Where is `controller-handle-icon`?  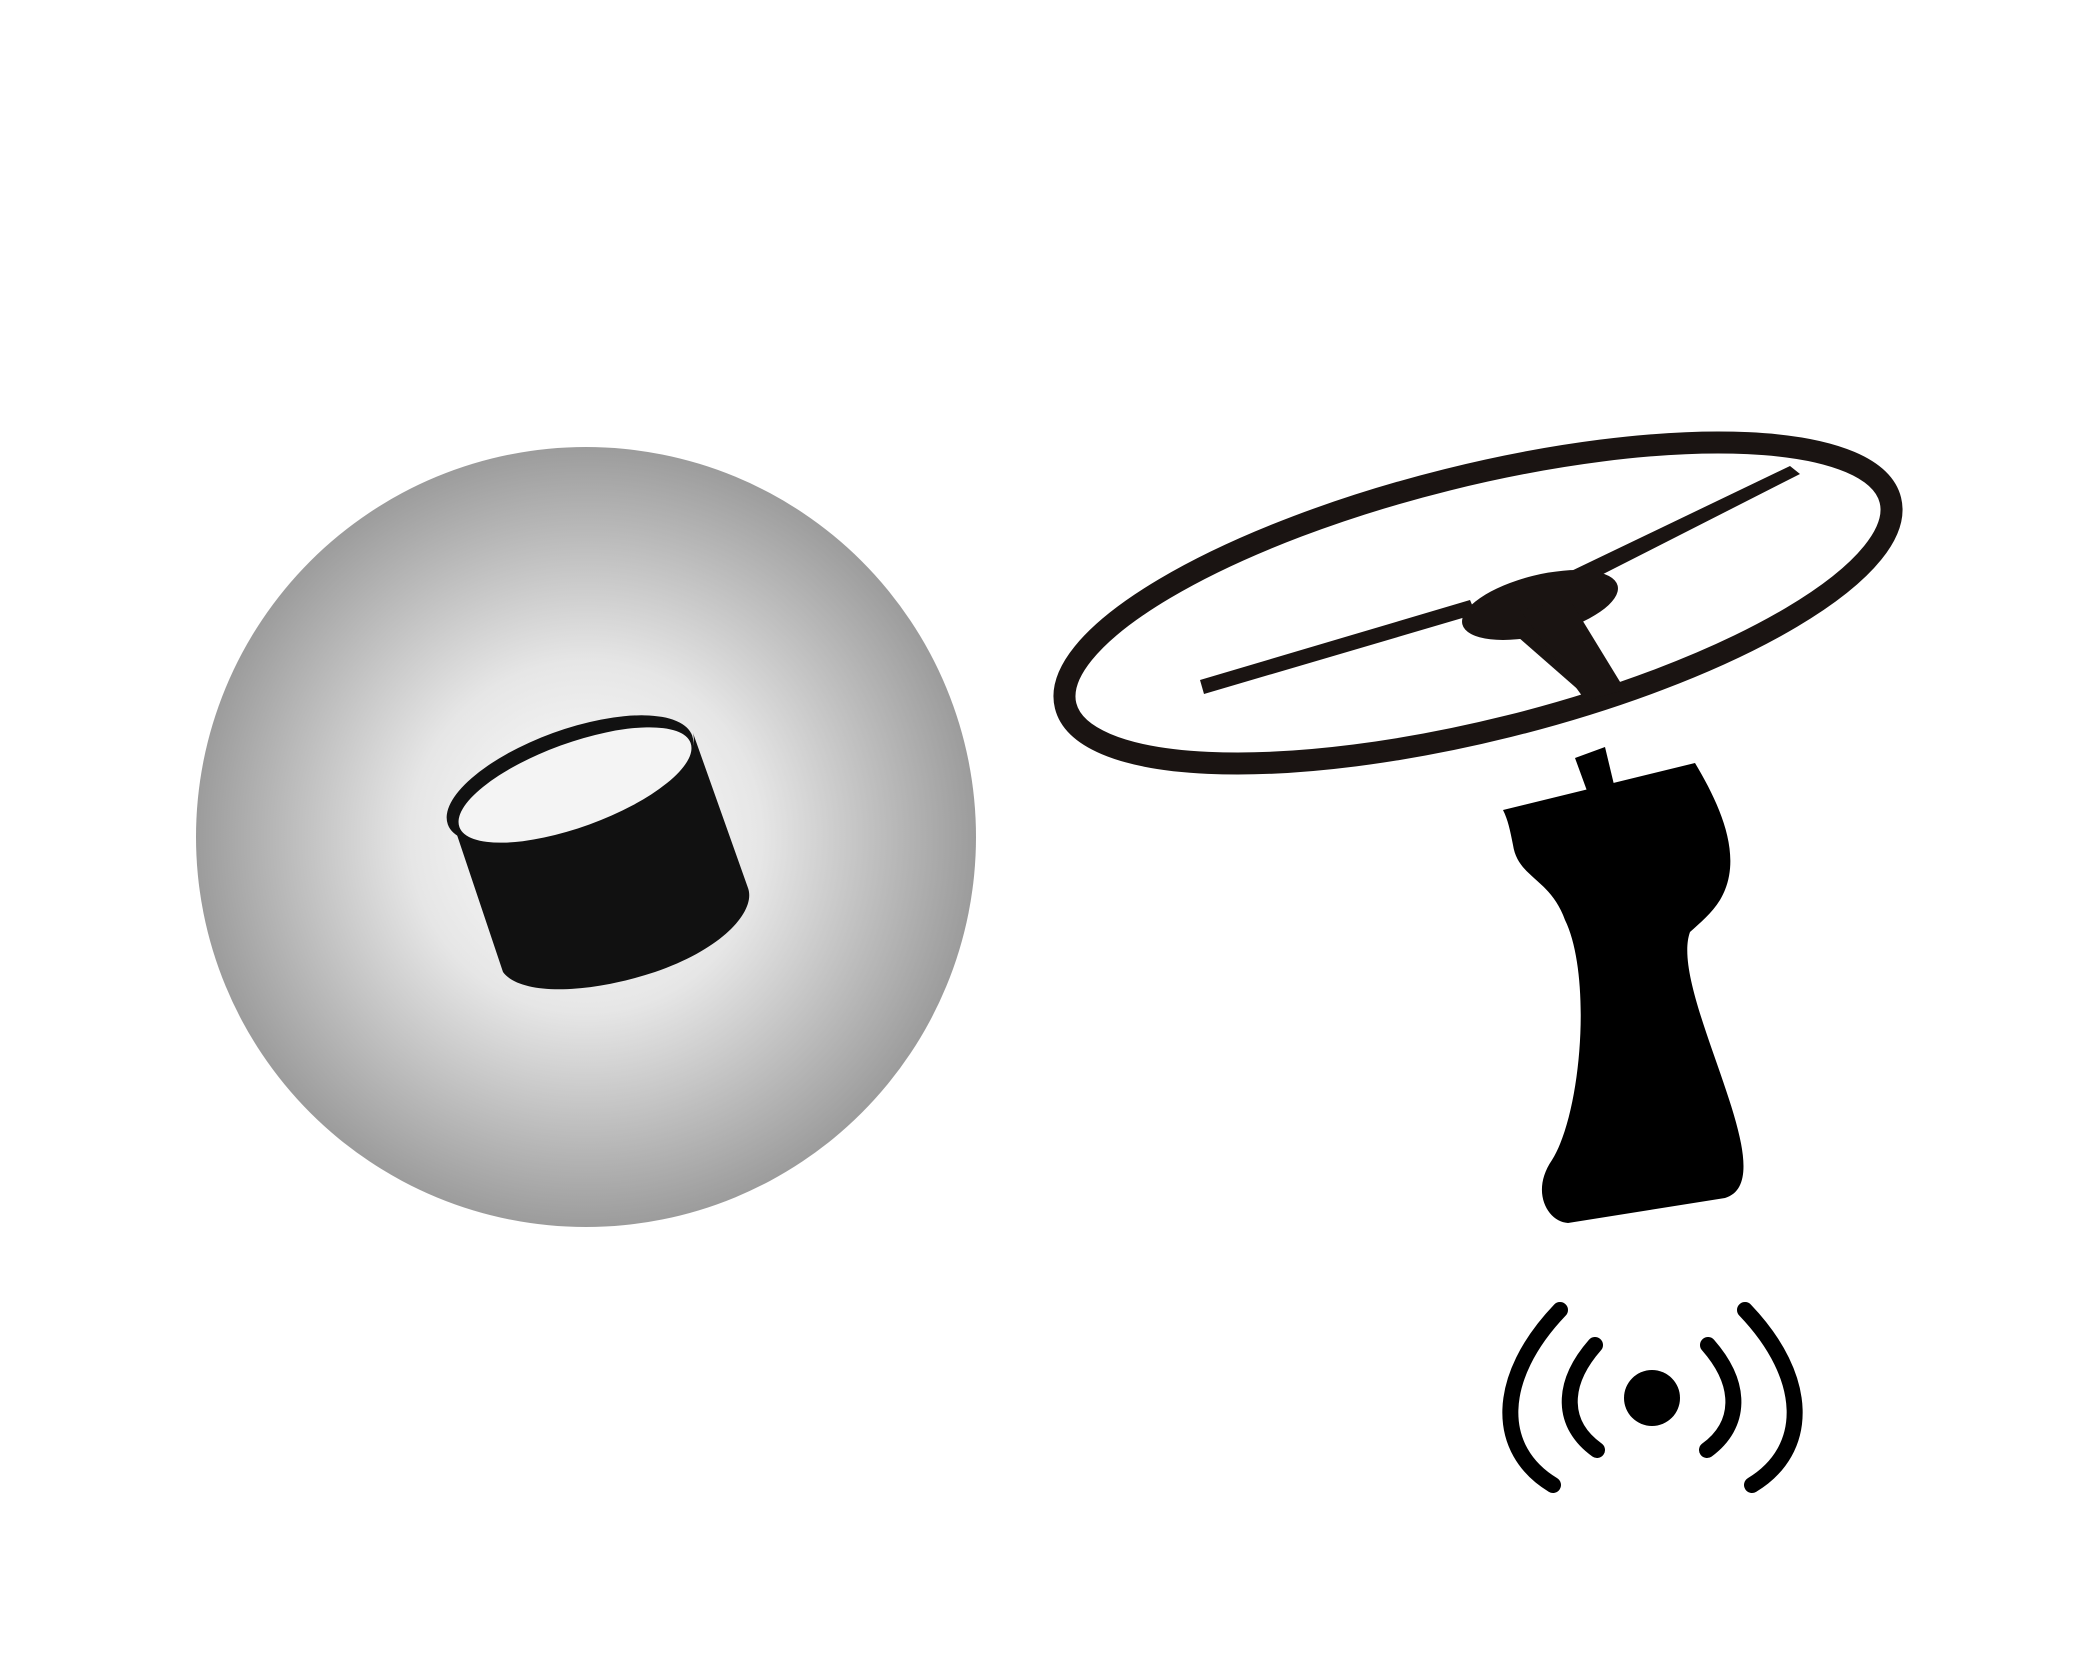 controller-handle-icon is located at coordinates (1623, 985).